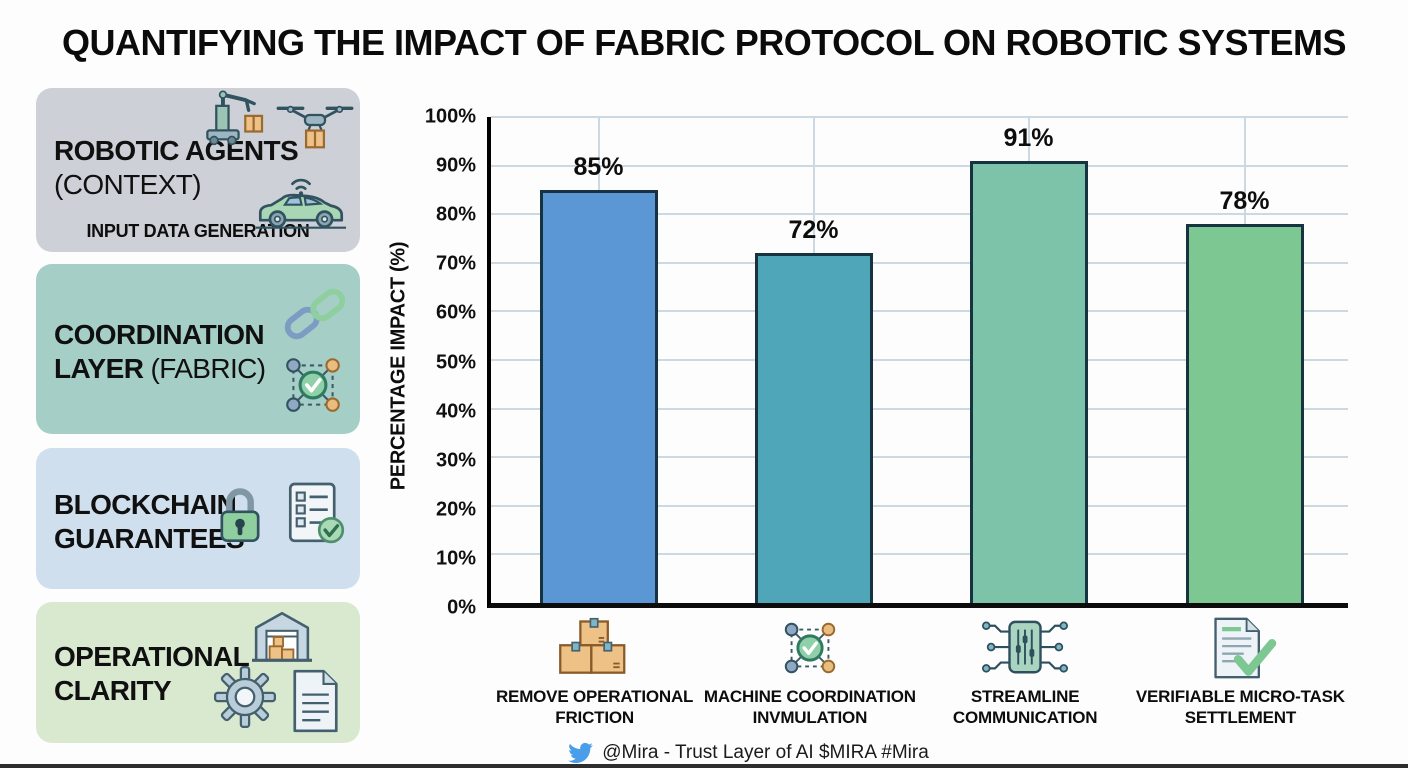 The height and width of the screenshot is (768, 1408). I want to click on card-title: BLOCKCHAIN GUARANTEES, so click(149, 521).